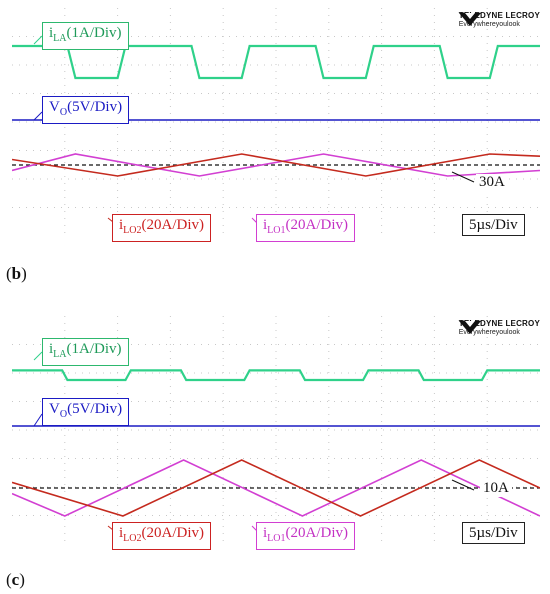  Describe the element at coordinates (15, 579) in the screenshot. I see `caption-c: (c)` at that location.